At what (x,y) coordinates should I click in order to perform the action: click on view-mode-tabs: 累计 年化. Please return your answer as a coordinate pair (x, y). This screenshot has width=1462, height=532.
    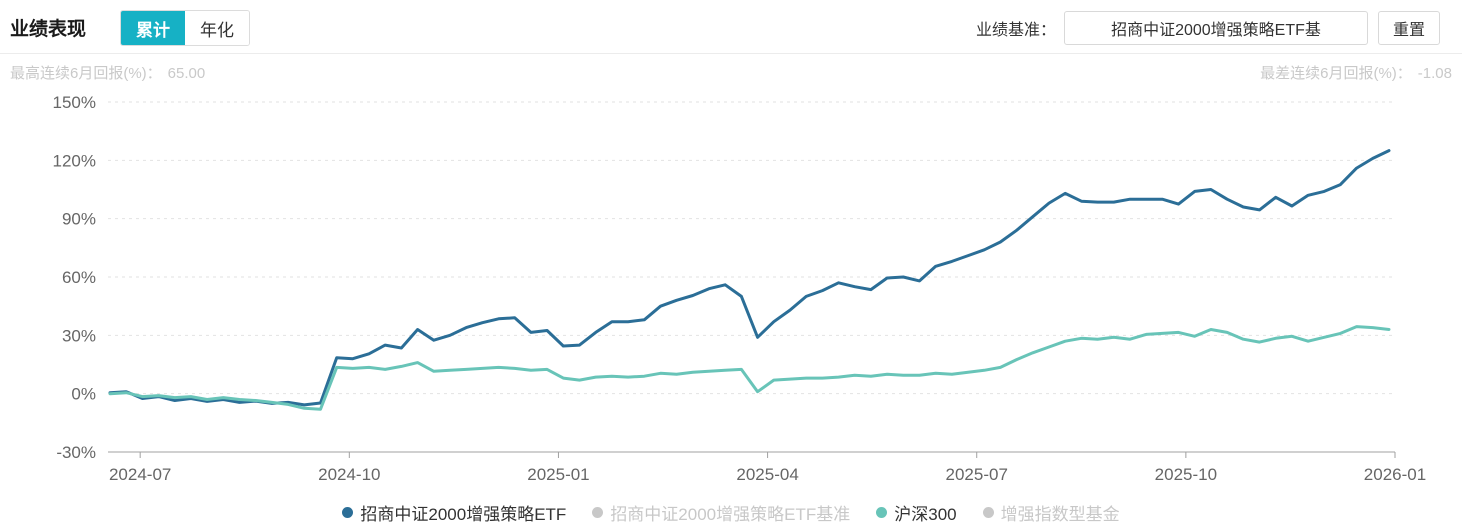
    Looking at the image, I should click on (185, 28).